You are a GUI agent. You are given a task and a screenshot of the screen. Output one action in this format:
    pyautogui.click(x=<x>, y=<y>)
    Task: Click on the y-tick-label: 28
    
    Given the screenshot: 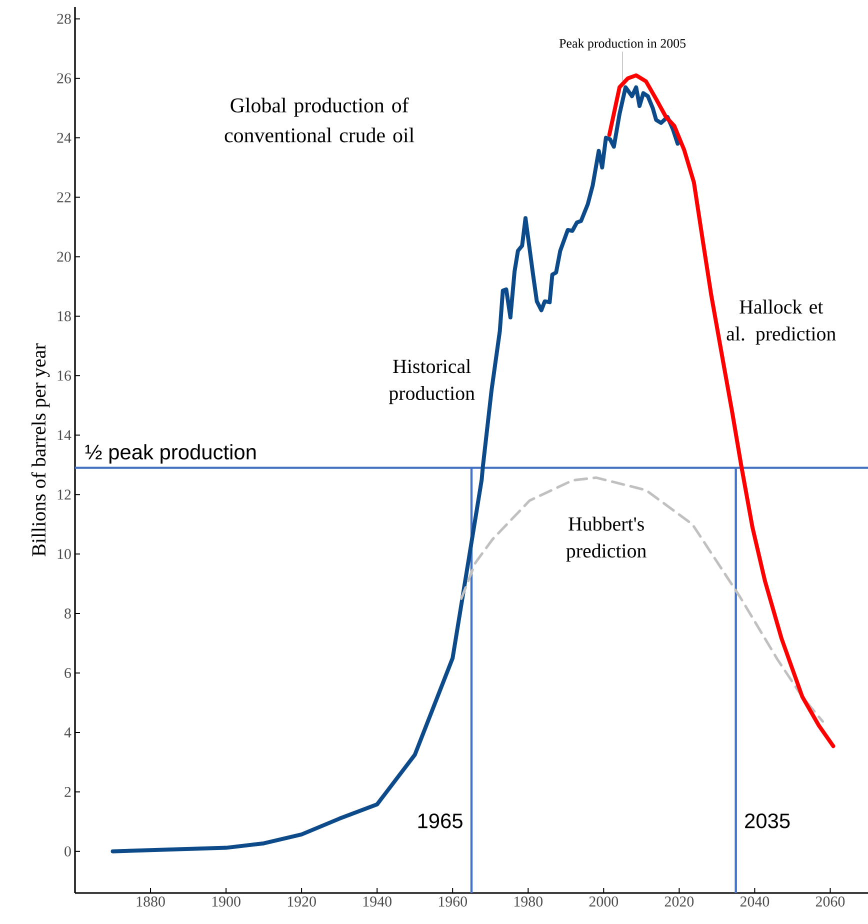 What is the action you would take?
    pyautogui.click(x=64, y=19)
    